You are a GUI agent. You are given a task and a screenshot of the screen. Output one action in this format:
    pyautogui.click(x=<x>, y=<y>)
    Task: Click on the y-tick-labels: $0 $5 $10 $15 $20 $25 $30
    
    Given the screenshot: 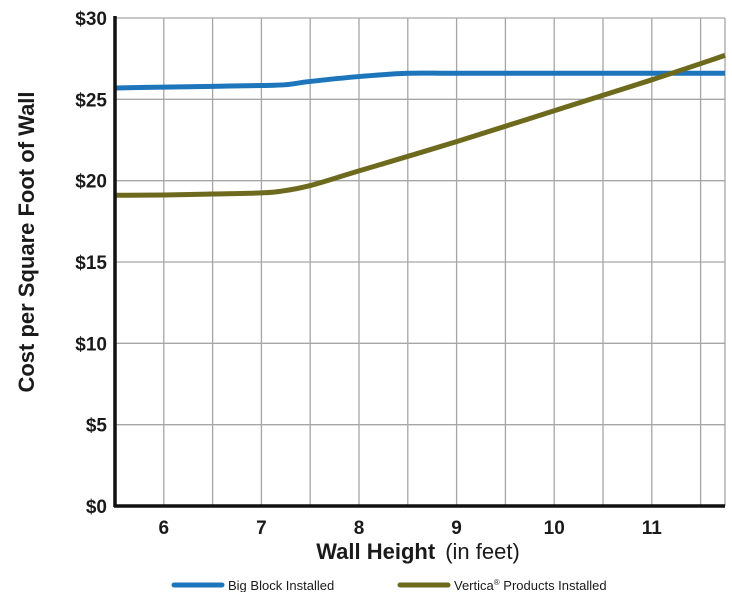 What is the action you would take?
    pyautogui.click(x=91, y=263)
    